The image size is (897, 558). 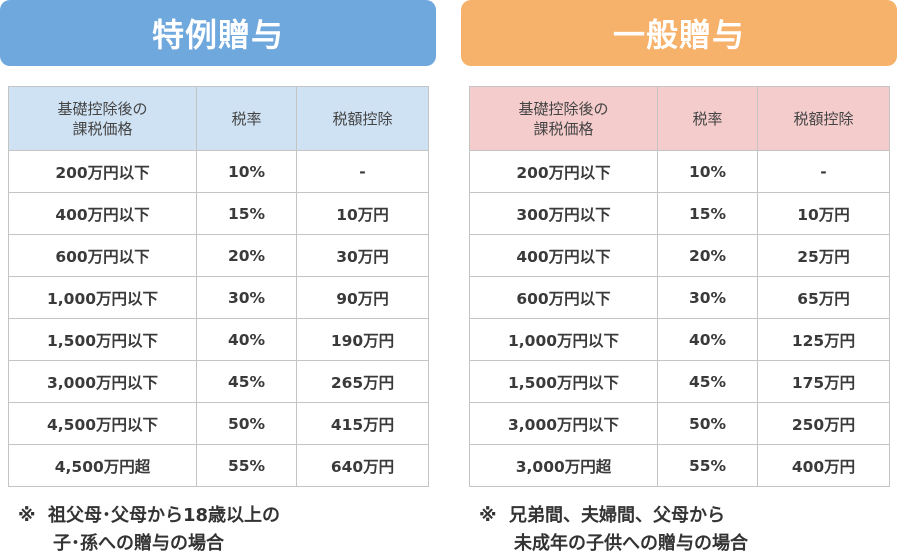 What do you see at coordinates (362, 381) in the screenshot?
I see `deduction-cell: 265万円` at bounding box center [362, 381].